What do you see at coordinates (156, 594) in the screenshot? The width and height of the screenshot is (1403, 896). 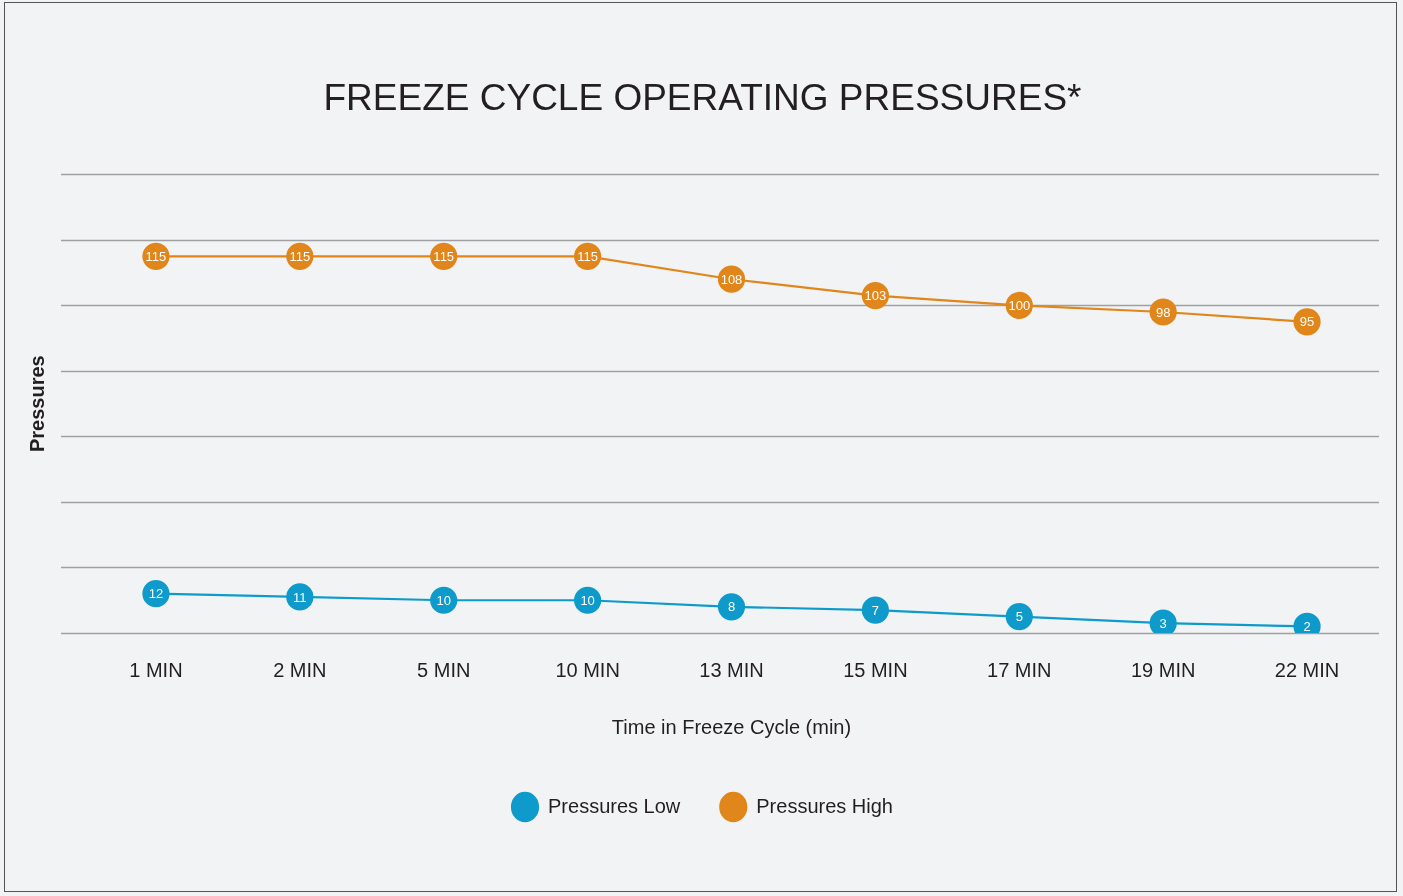 I see `data-label: 12` at bounding box center [156, 594].